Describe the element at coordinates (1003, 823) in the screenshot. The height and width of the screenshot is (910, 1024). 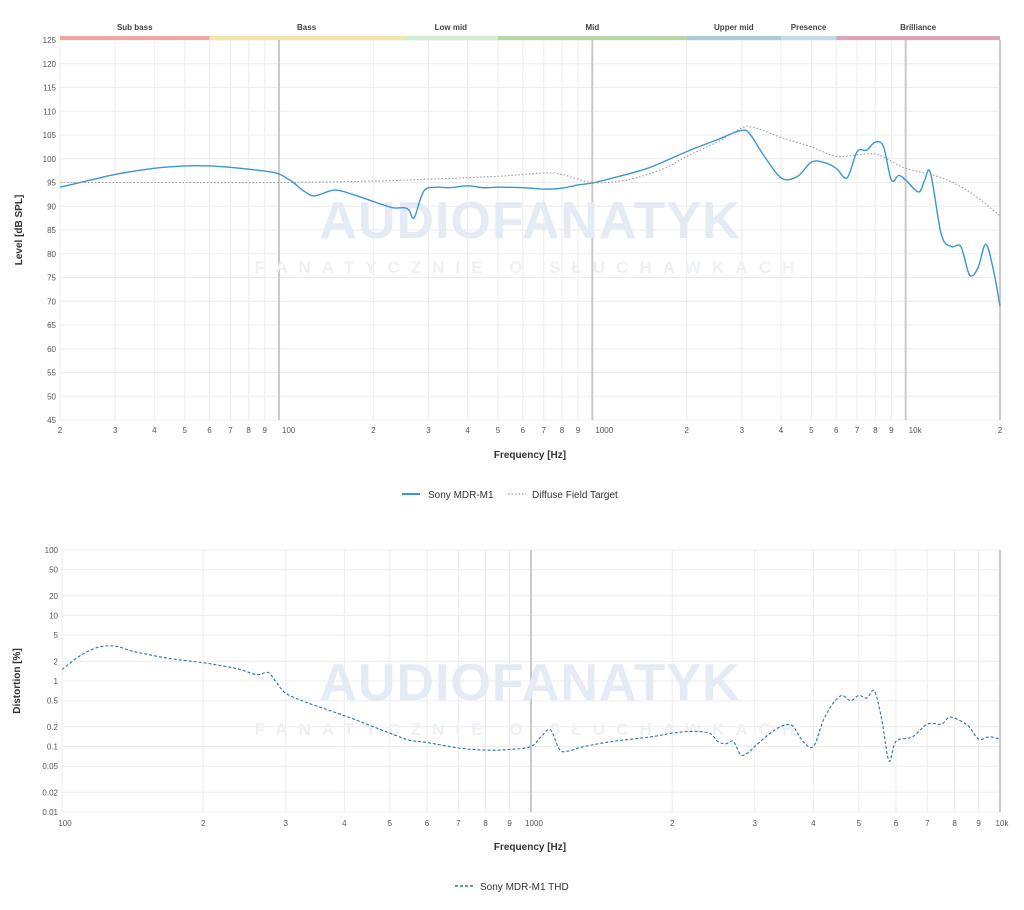
I see `thd-x-tick-label: 10k` at that location.